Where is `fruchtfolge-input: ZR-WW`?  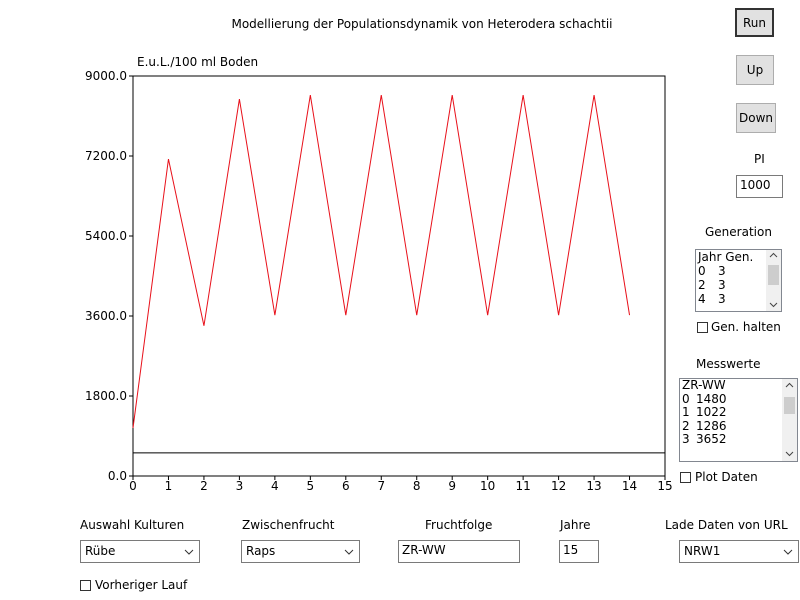 fruchtfolge-input: ZR-WW is located at coordinates (459, 551).